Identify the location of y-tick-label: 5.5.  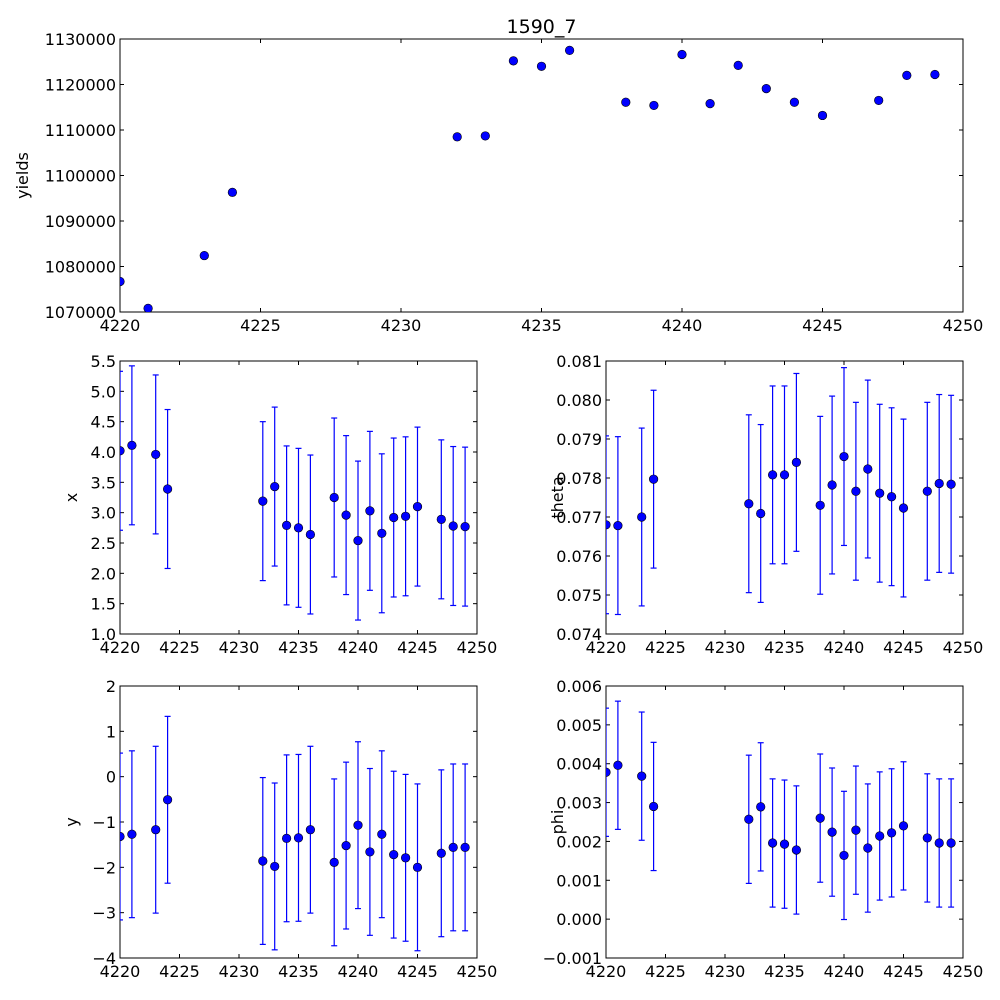
(103, 361).